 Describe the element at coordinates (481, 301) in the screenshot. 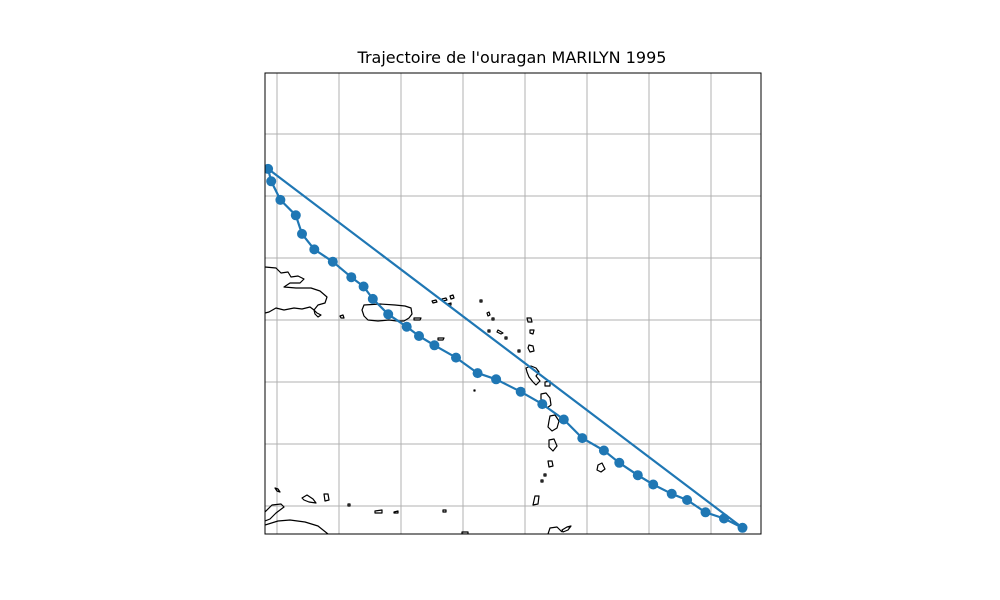

I see `coast-anguilla` at that location.